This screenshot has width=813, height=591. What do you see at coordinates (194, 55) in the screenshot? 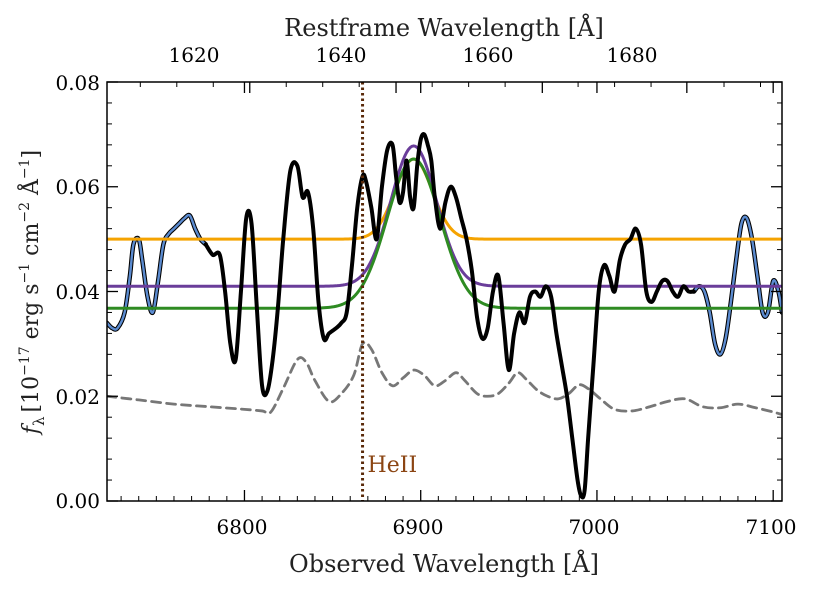
I see `top-tick-label-0: 1620` at bounding box center [194, 55].